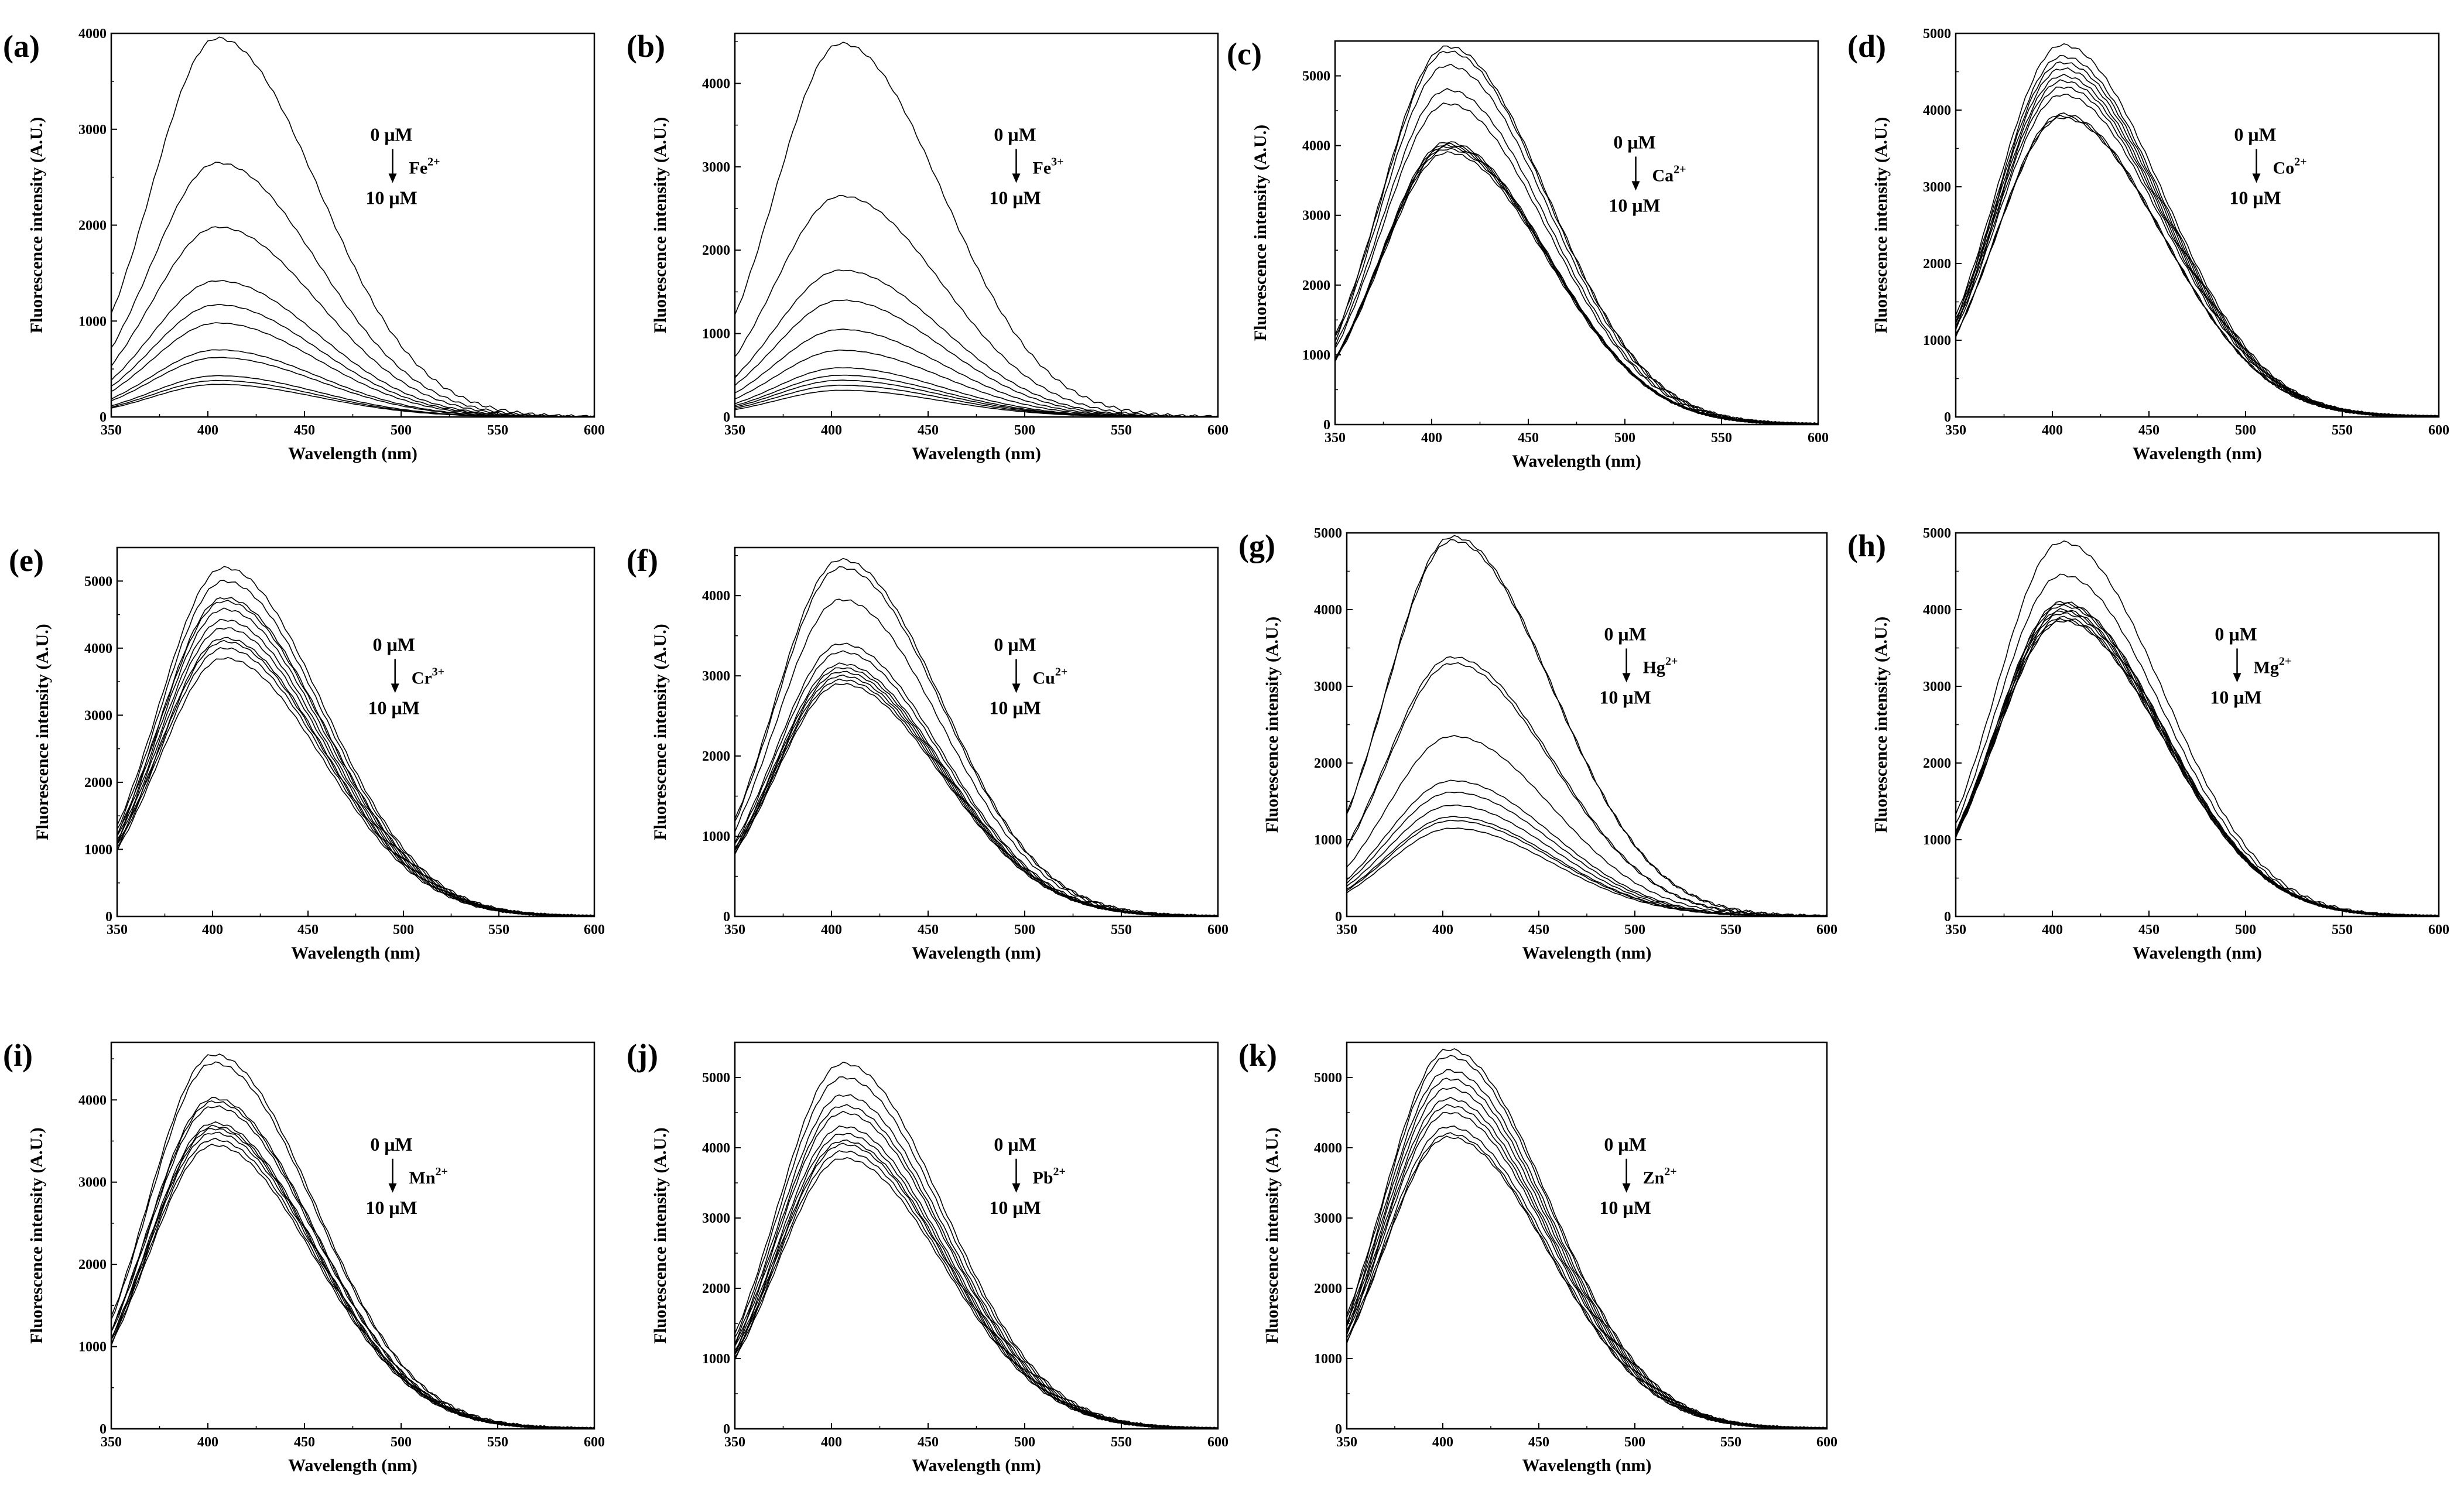  I want to click on annotation-ion: Co2+, so click(2290, 166).